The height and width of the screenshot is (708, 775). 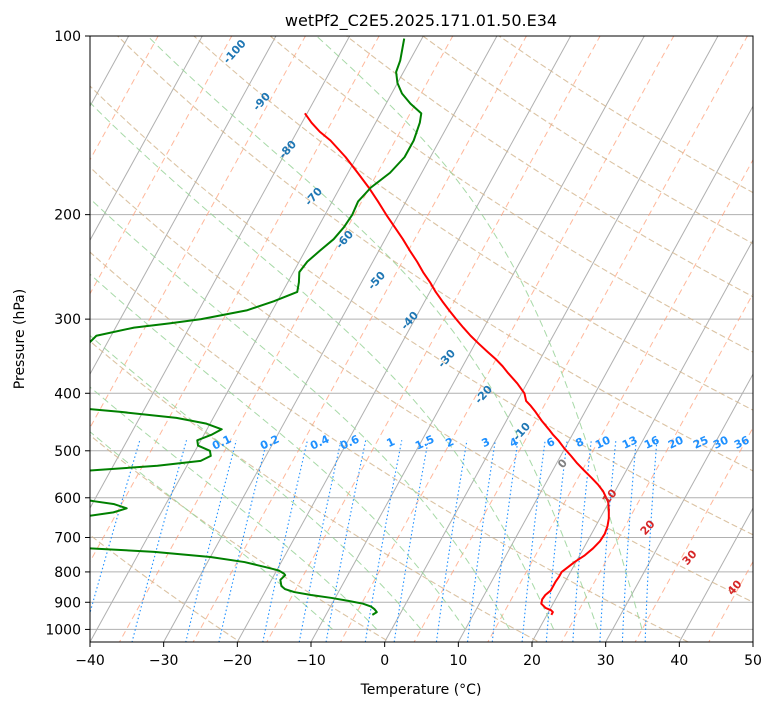 I want to click on y-tick-label: 700, so click(x=67, y=539).